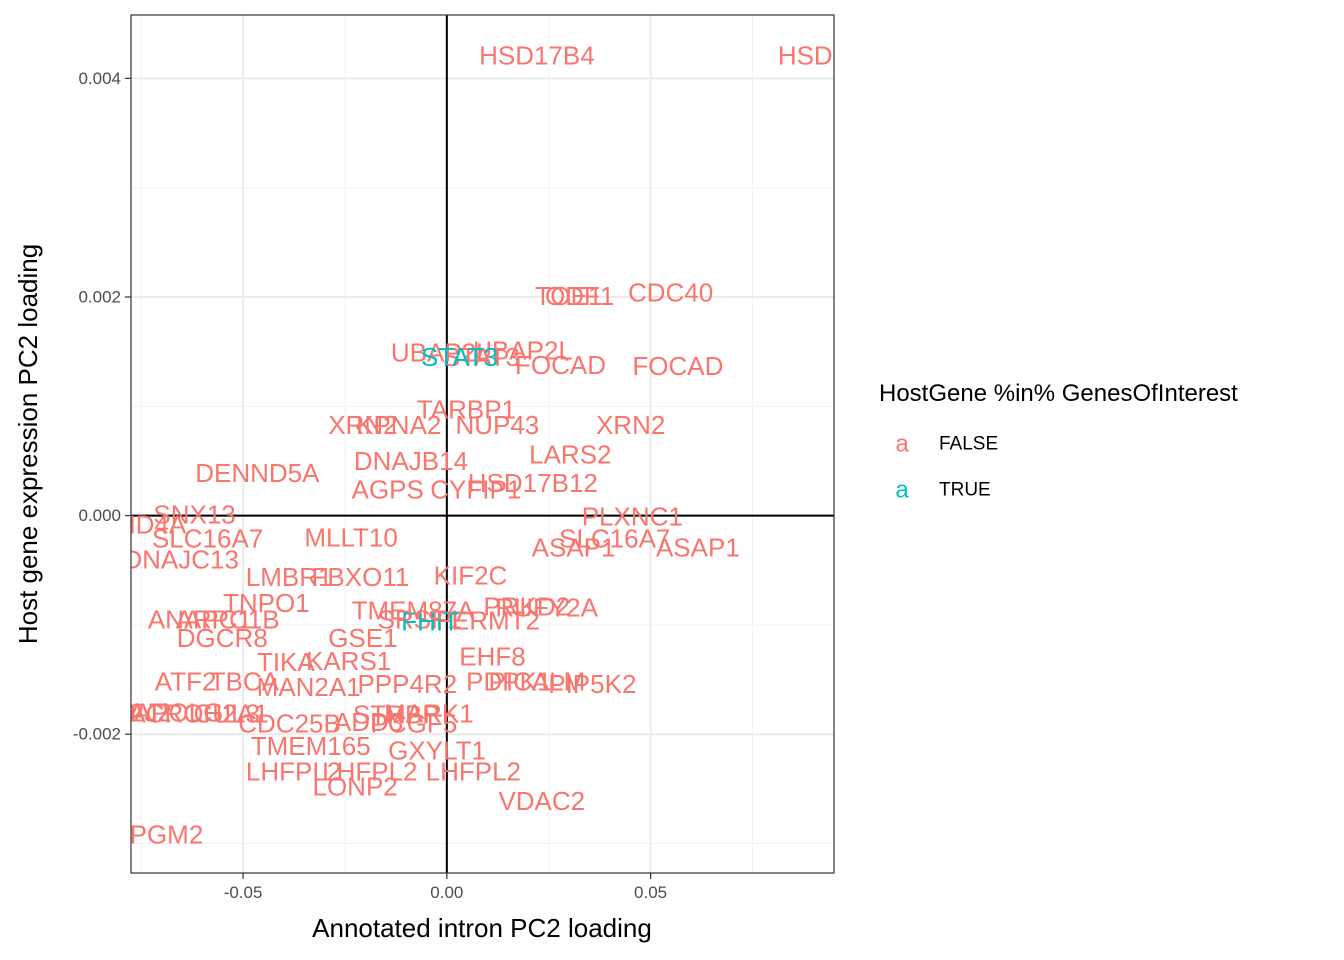  I want to click on point-label: EHF8, so click(492, 657).